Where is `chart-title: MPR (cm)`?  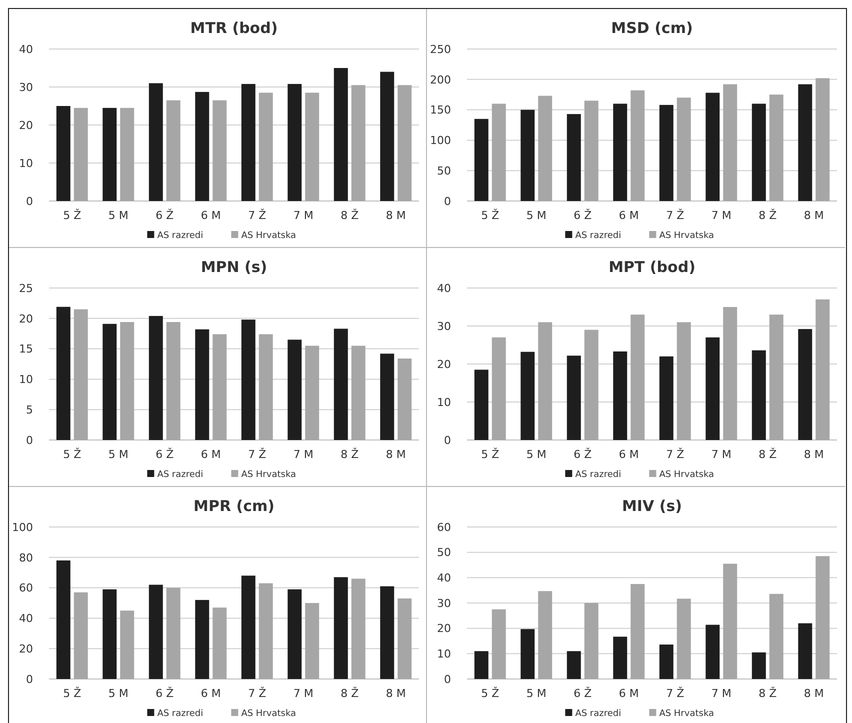 chart-title: MPR (cm) is located at coordinates (234, 506).